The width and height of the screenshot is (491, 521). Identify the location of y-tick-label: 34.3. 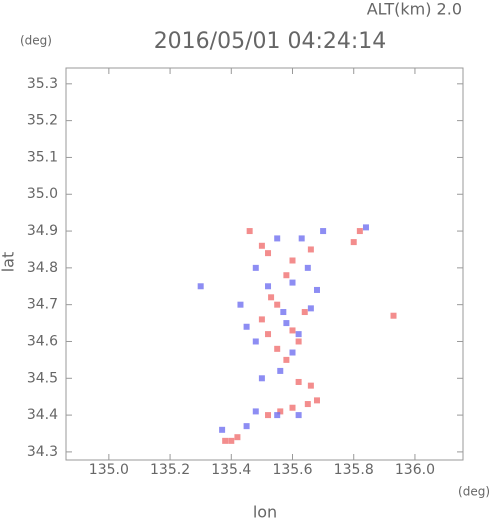
(42, 452).